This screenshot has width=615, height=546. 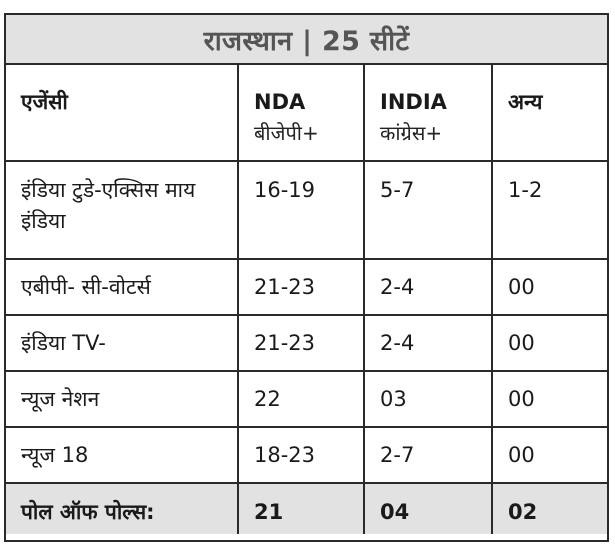 I want to click on total-others-cell: 02, so click(x=549, y=508).